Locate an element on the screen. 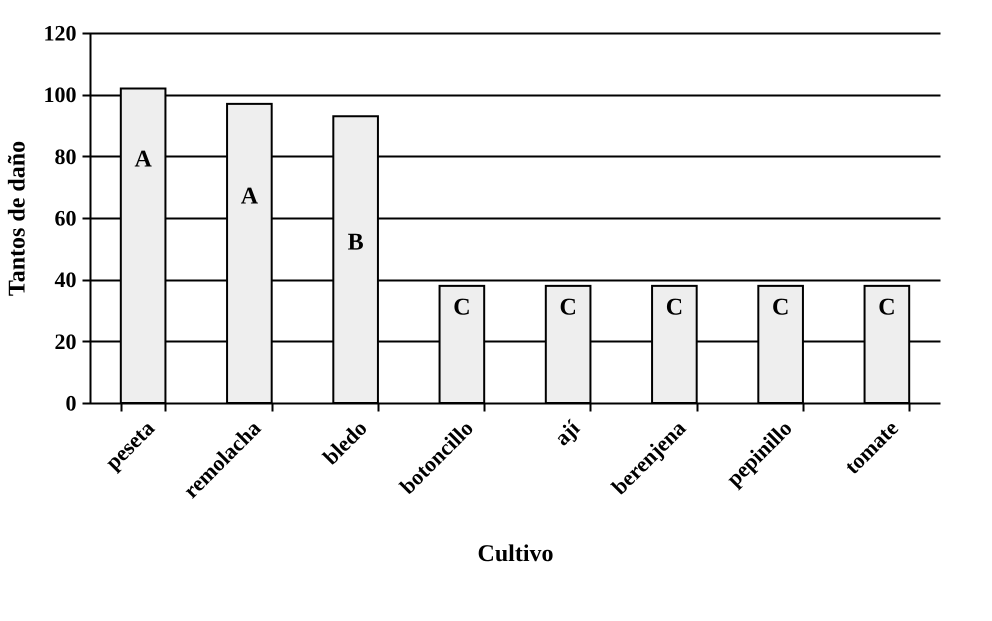 The width and height of the screenshot is (992, 621). y-tick-label: 80 is located at coordinates (65, 156).